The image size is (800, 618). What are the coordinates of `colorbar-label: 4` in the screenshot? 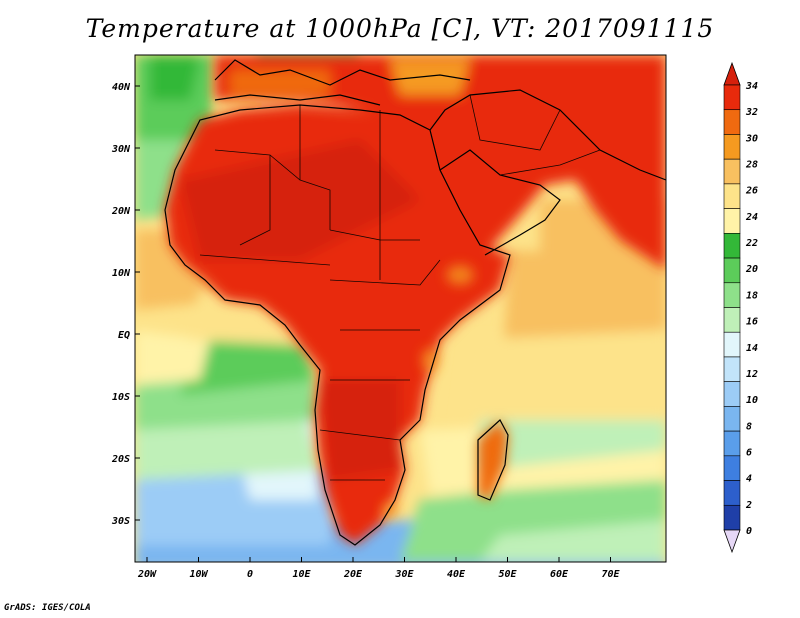 It's located at (749, 479).